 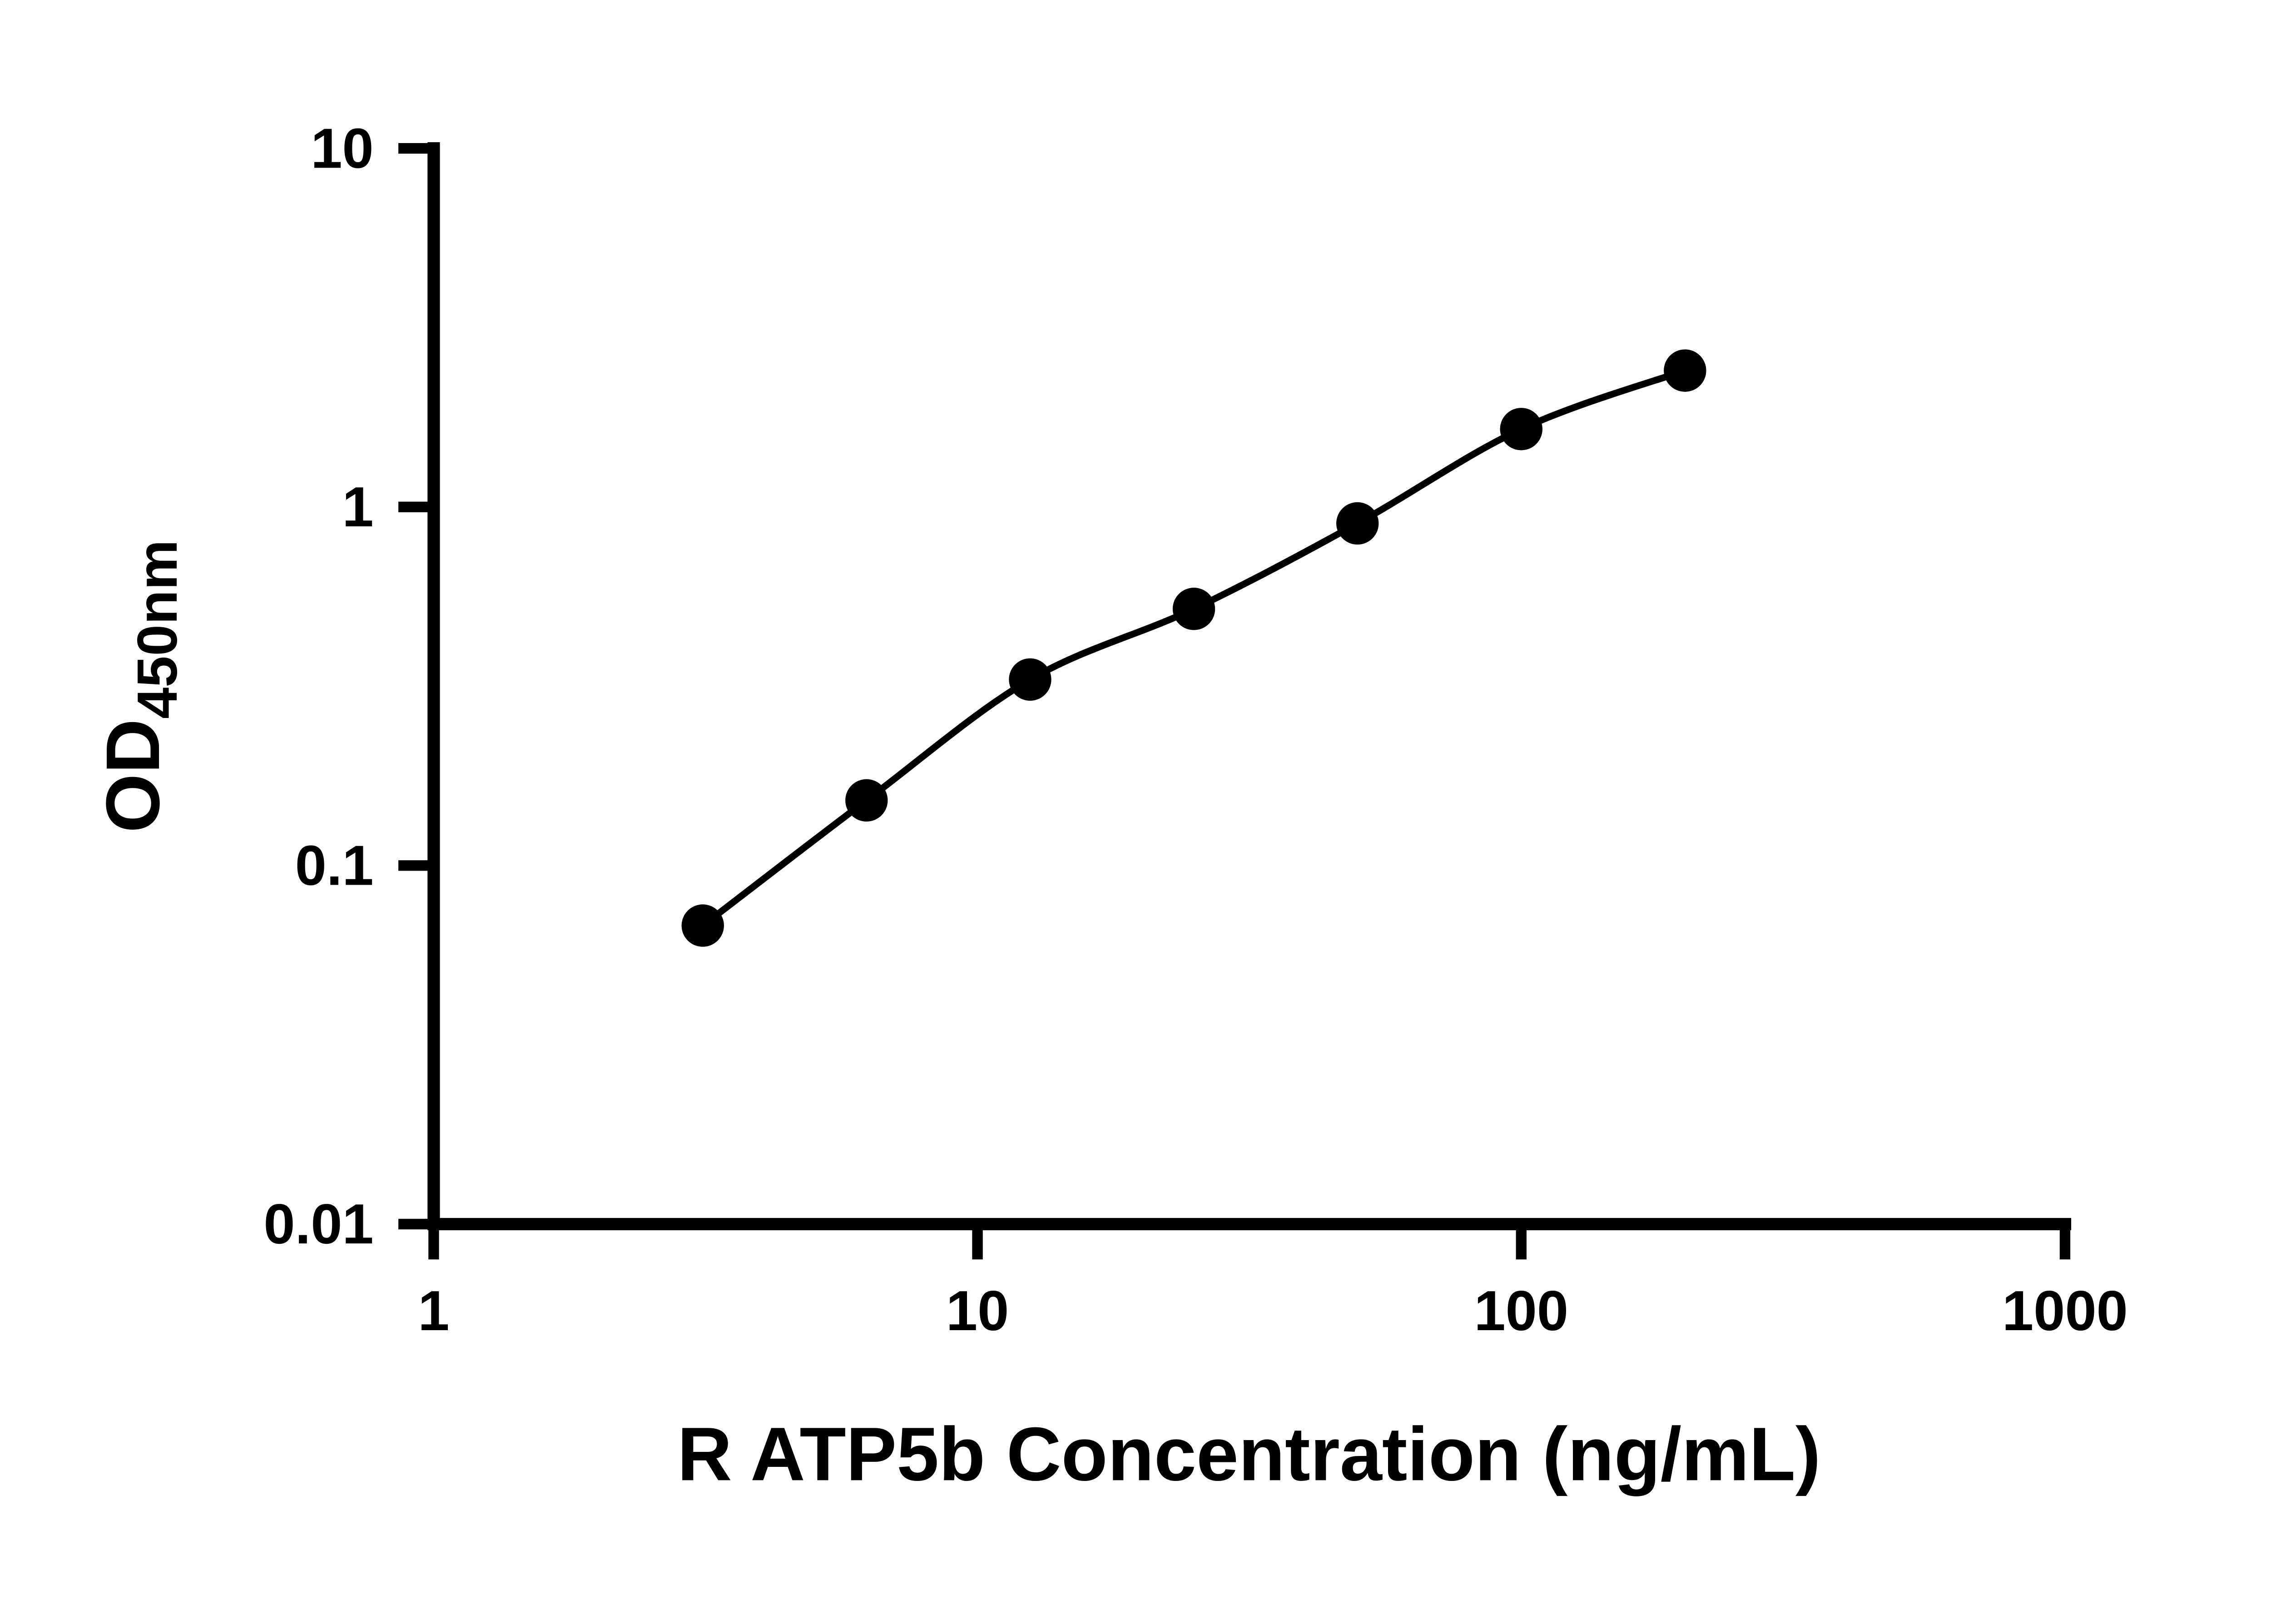 I want to click on y-axis-title-main: OD, so click(x=133, y=776).